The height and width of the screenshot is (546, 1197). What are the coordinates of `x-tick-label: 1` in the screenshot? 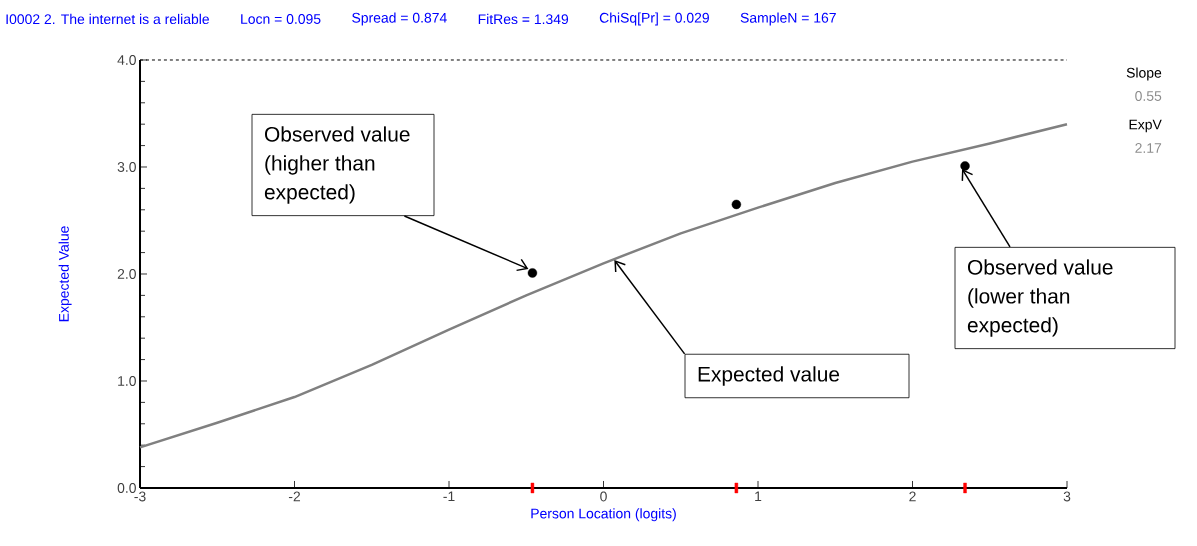 It's located at (758, 496).